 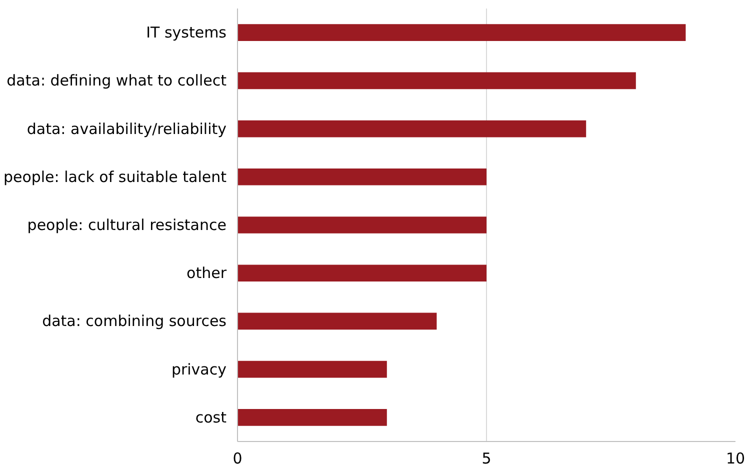 I want to click on y-tick-label: data: availability/reliability, so click(x=126, y=129).